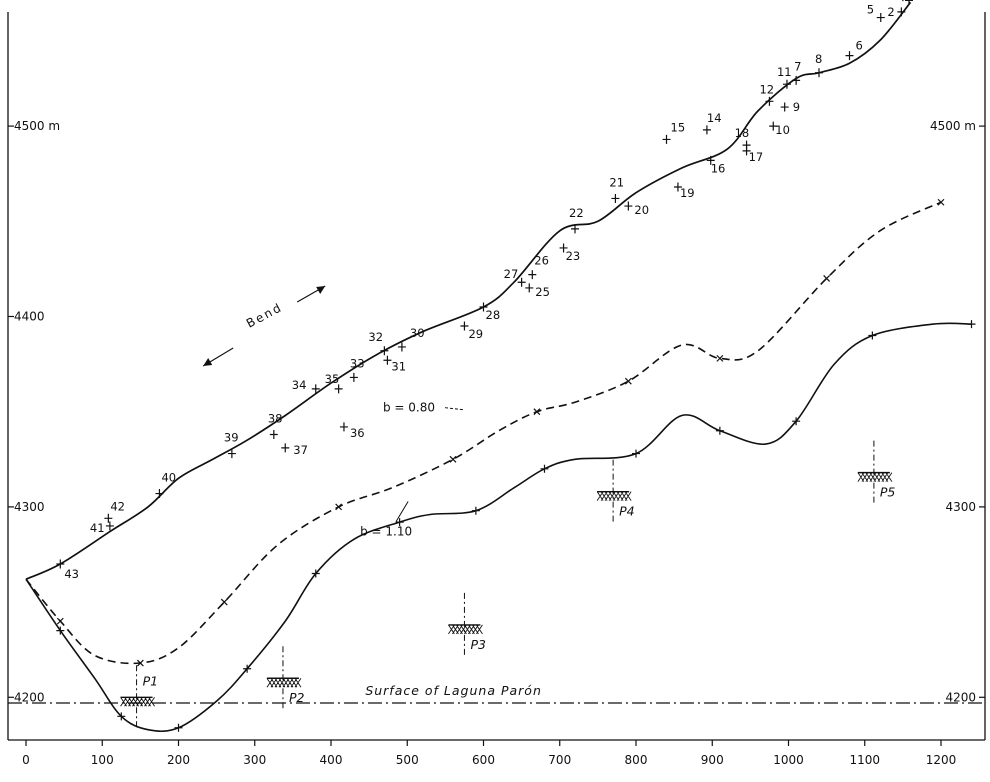 The width and height of the screenshot is (990, 782). I want to click on y-tick-left-label: 4200, so click(29, 697).